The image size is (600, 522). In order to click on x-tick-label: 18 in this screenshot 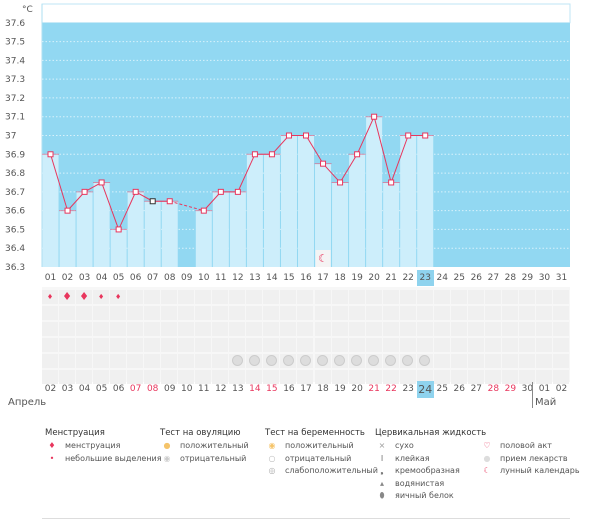, I will do `click(340, 278)`.